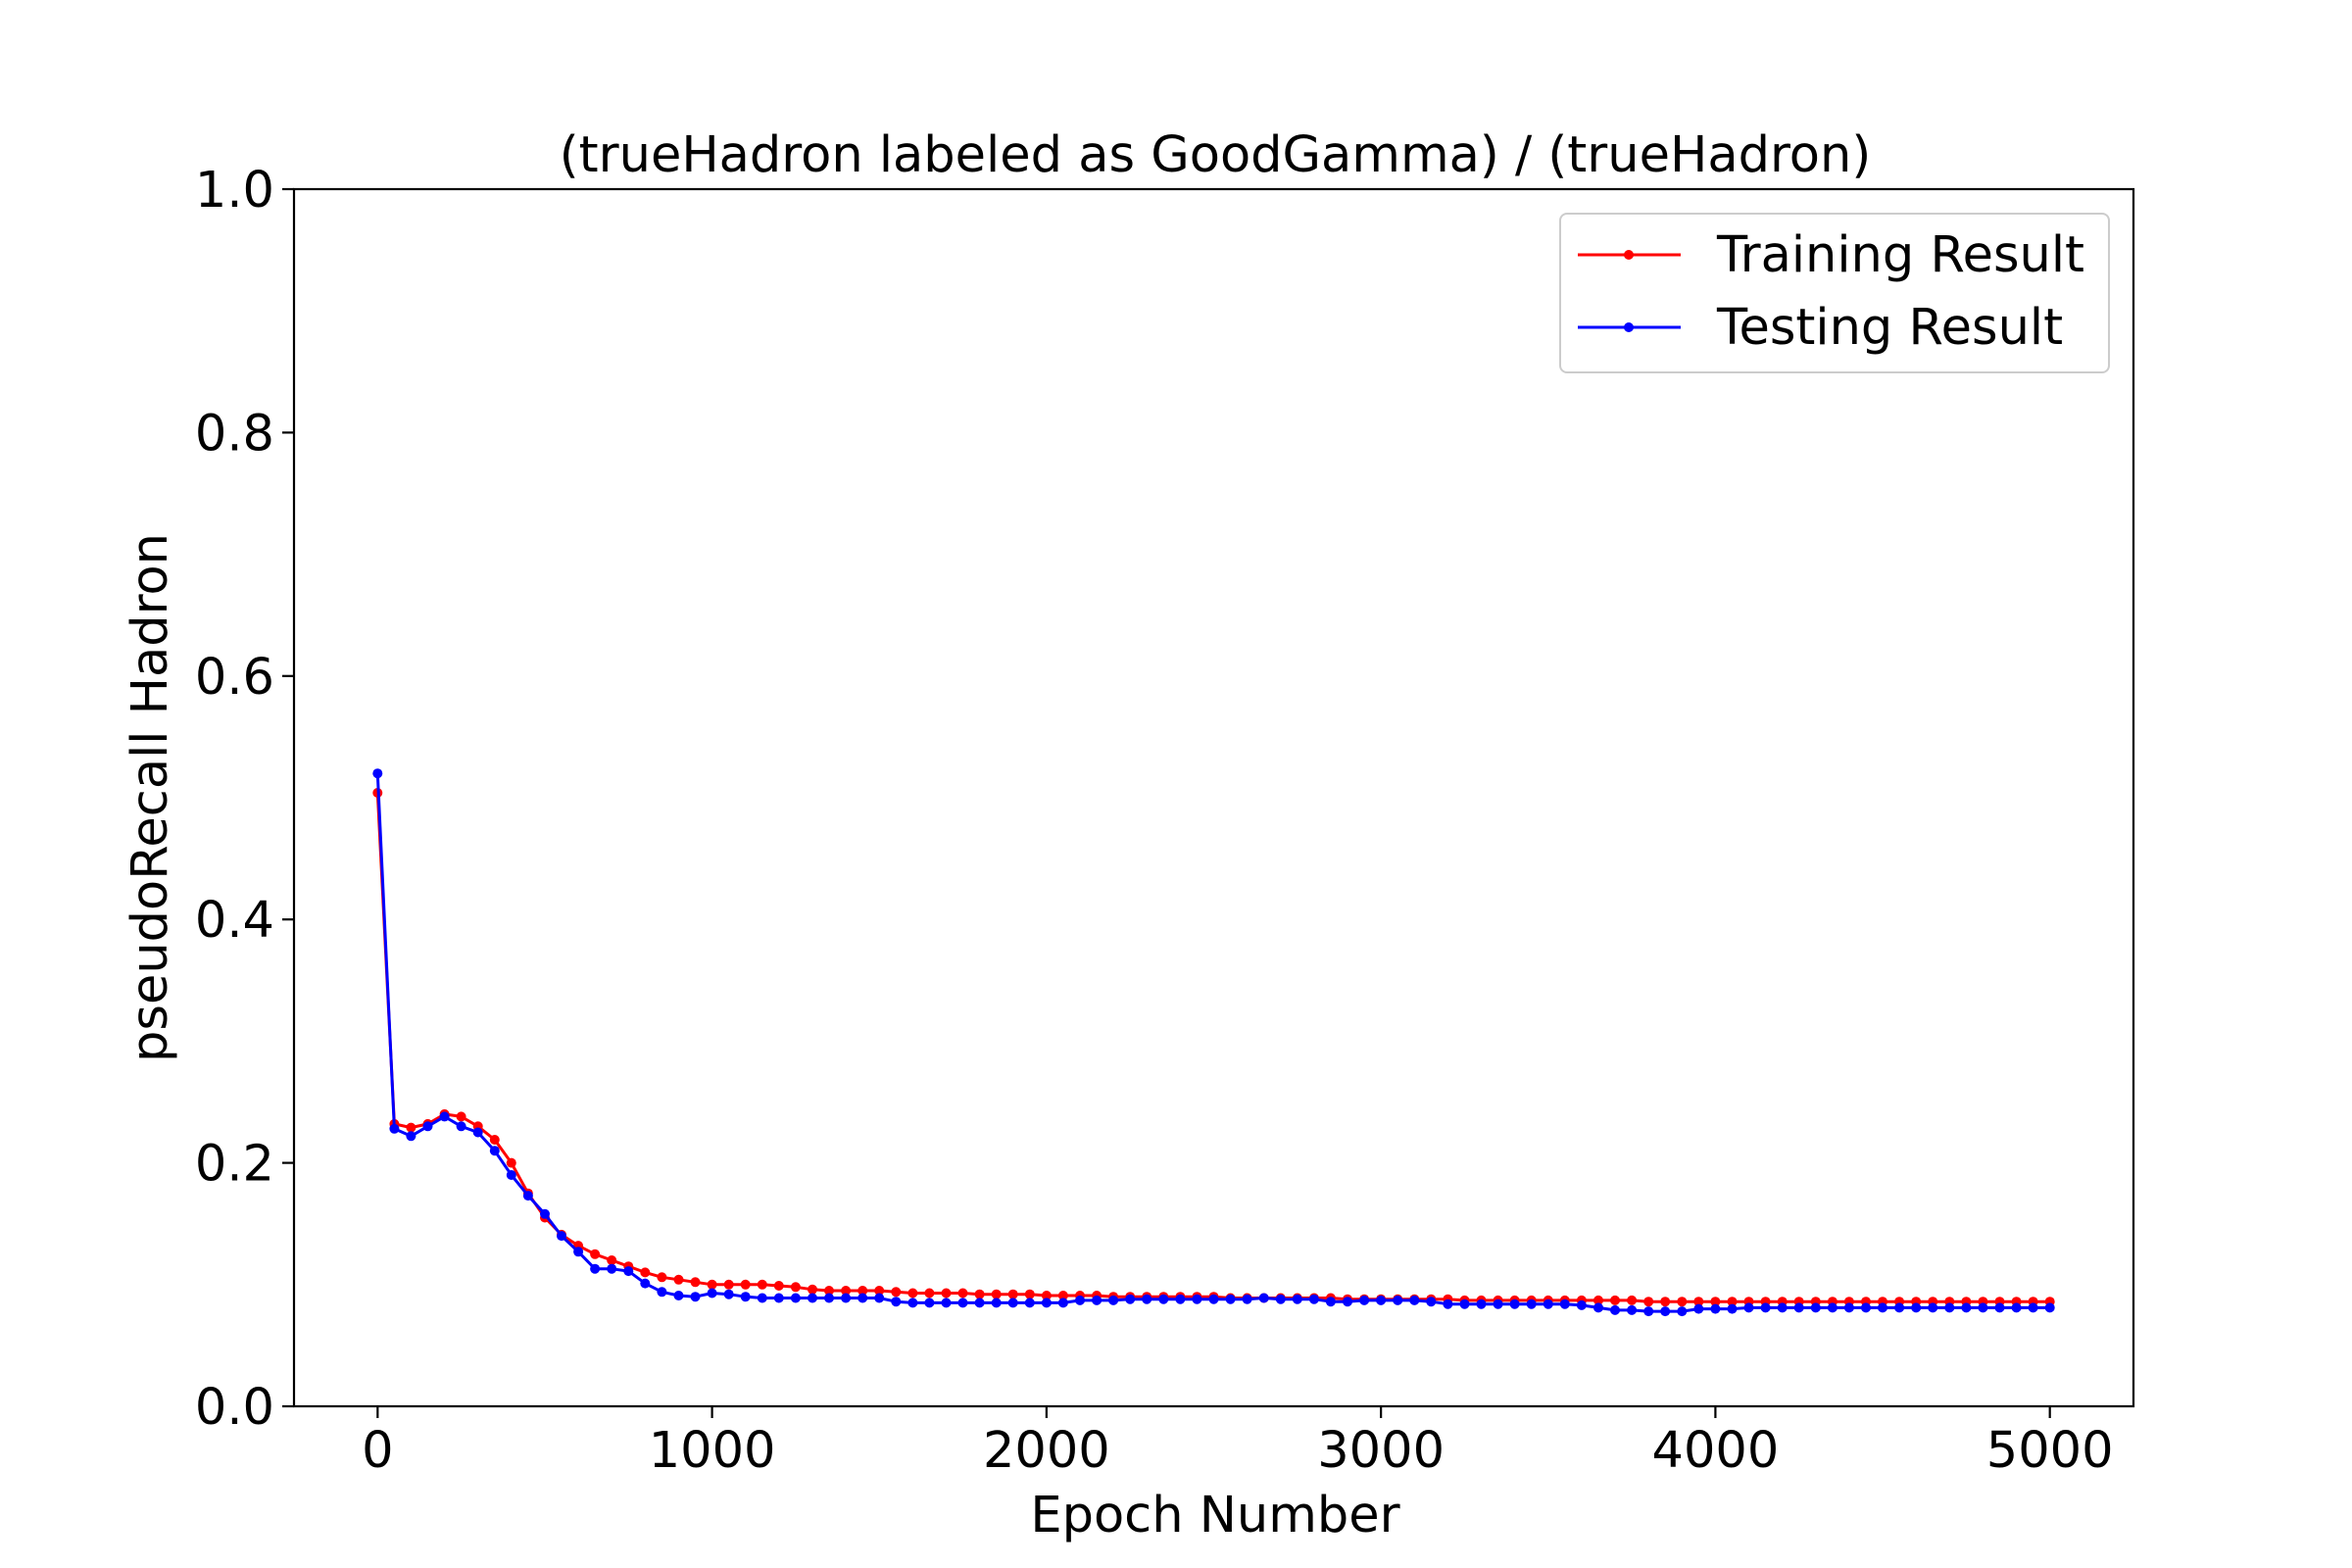 The height and width of the screenshot is (1568, 2352). I want to click on y-tick-label: 0.4, so click(234, 921).